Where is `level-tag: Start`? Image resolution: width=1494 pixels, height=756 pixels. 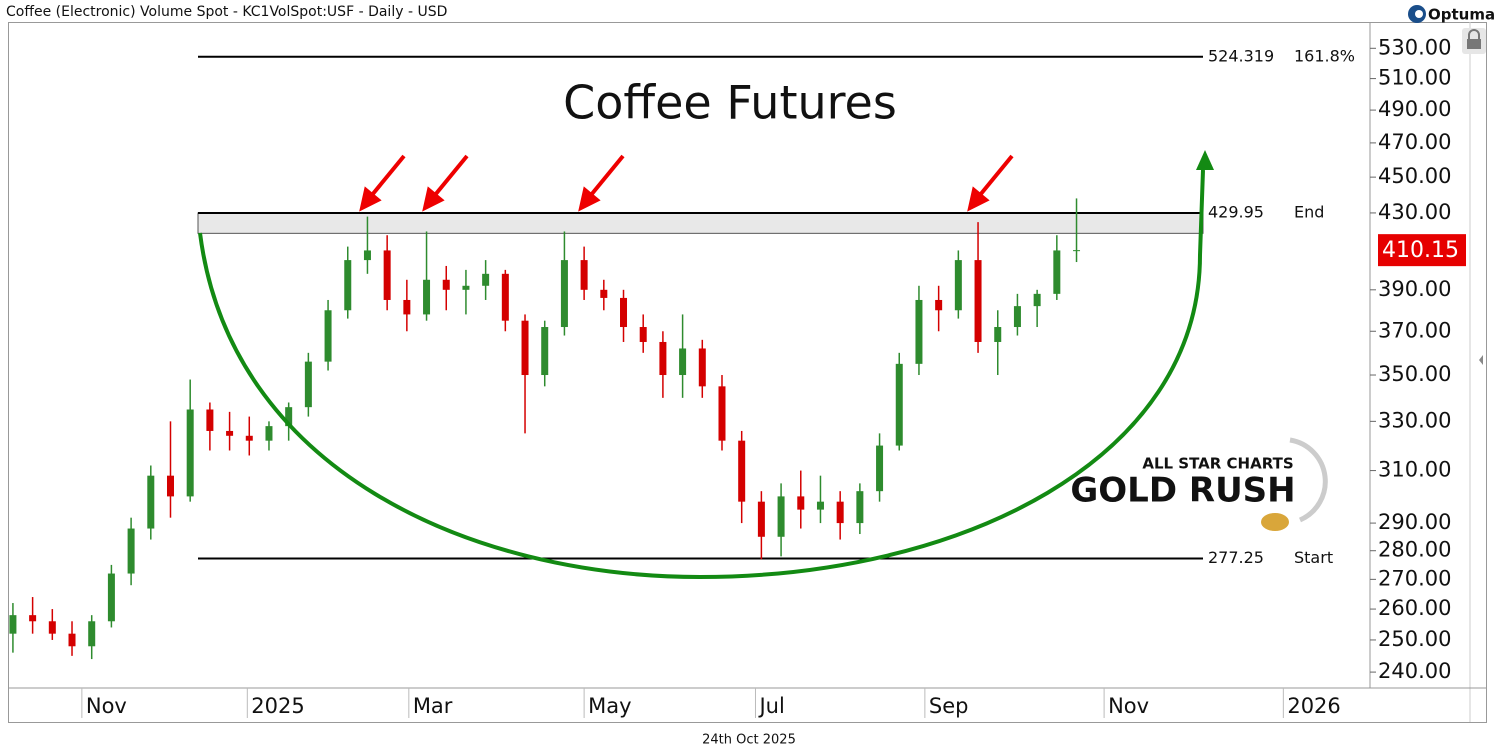
level-tag: Start is located at coordinates (1313, 557).